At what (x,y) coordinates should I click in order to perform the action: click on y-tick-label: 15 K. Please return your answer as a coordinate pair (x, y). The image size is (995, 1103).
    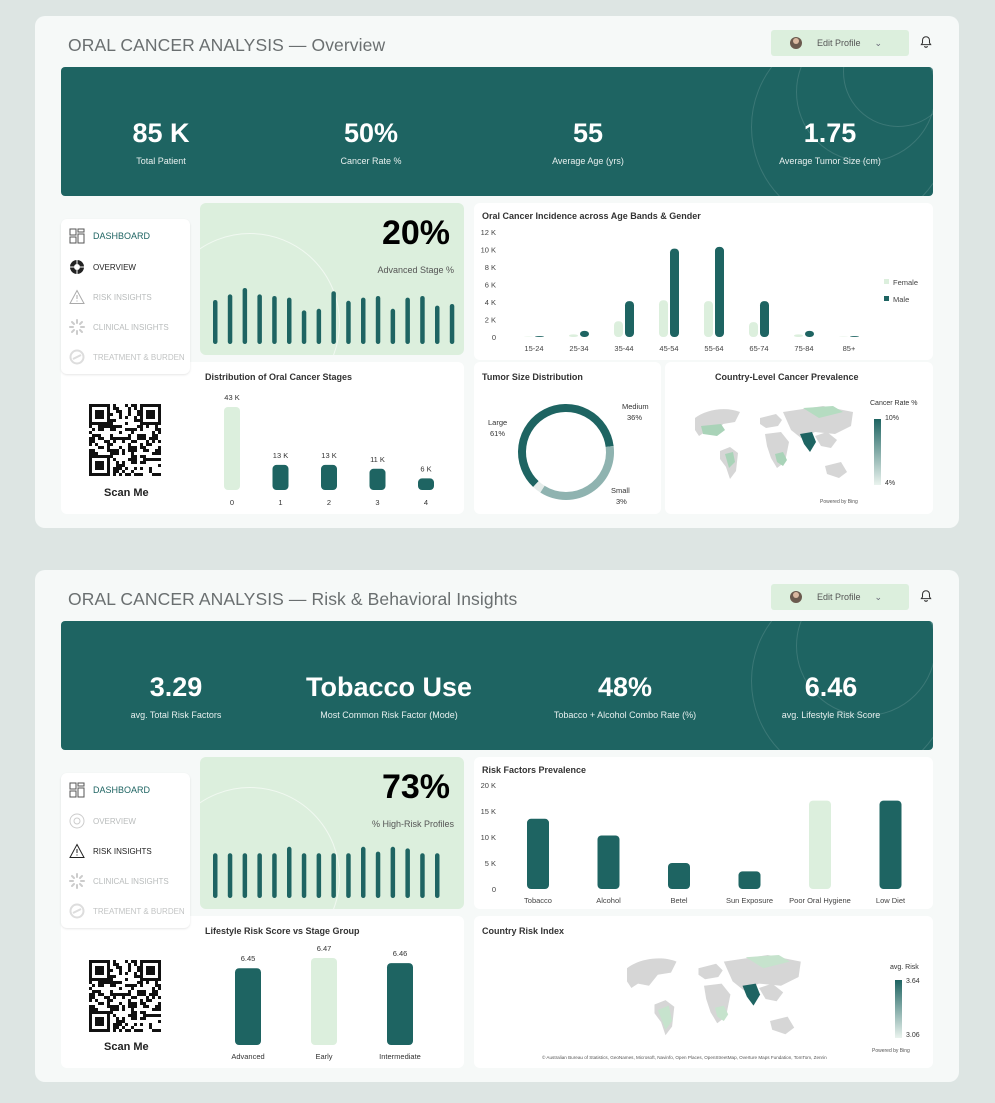
    Looking at the image, I should click on (488, 811).